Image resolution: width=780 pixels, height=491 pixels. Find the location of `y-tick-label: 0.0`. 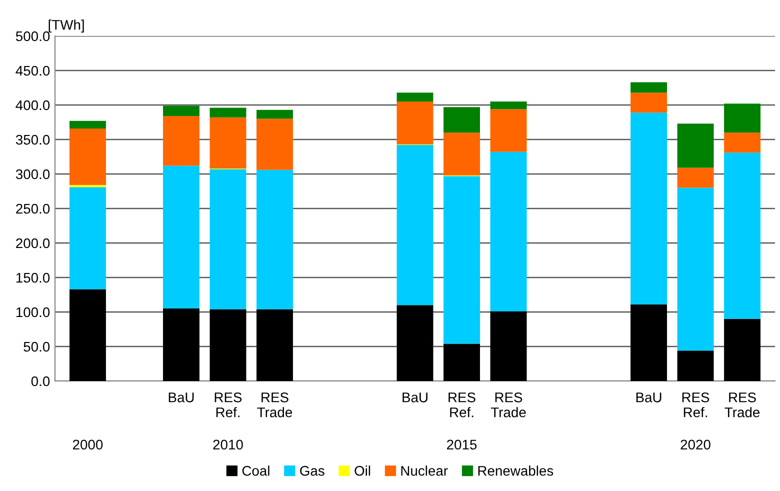

y-tick-label: 0.0 is located at coordinates (40, 381).